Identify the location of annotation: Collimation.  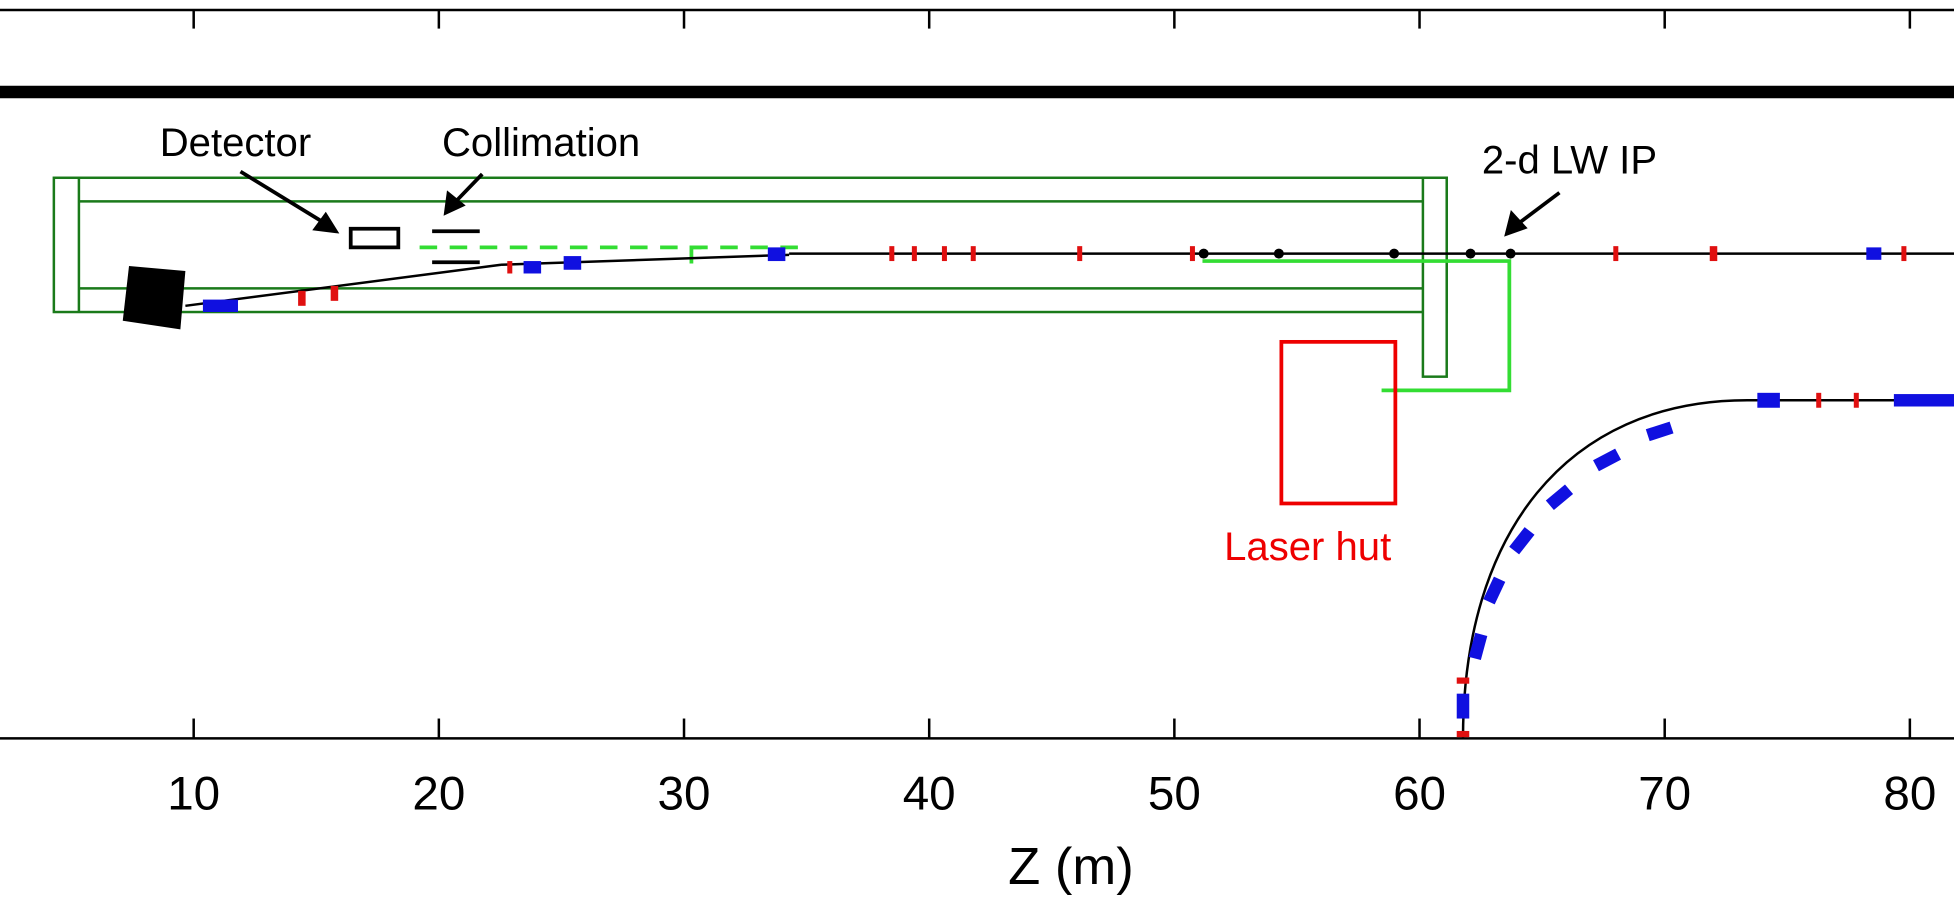
(541, 143).